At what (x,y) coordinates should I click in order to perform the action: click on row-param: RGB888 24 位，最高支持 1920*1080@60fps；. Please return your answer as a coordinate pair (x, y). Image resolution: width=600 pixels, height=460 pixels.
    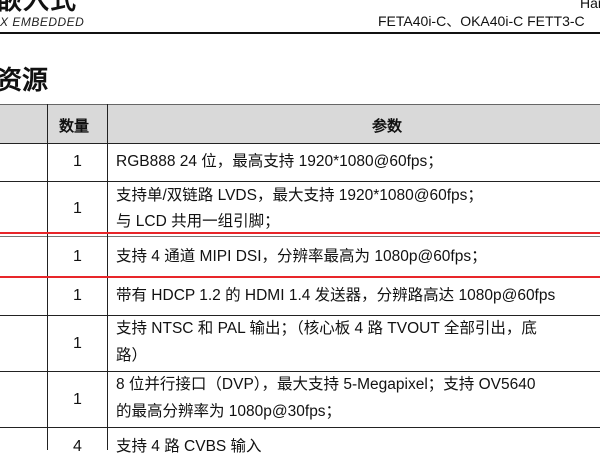
    Looking at the image, I should click on (279, 161).